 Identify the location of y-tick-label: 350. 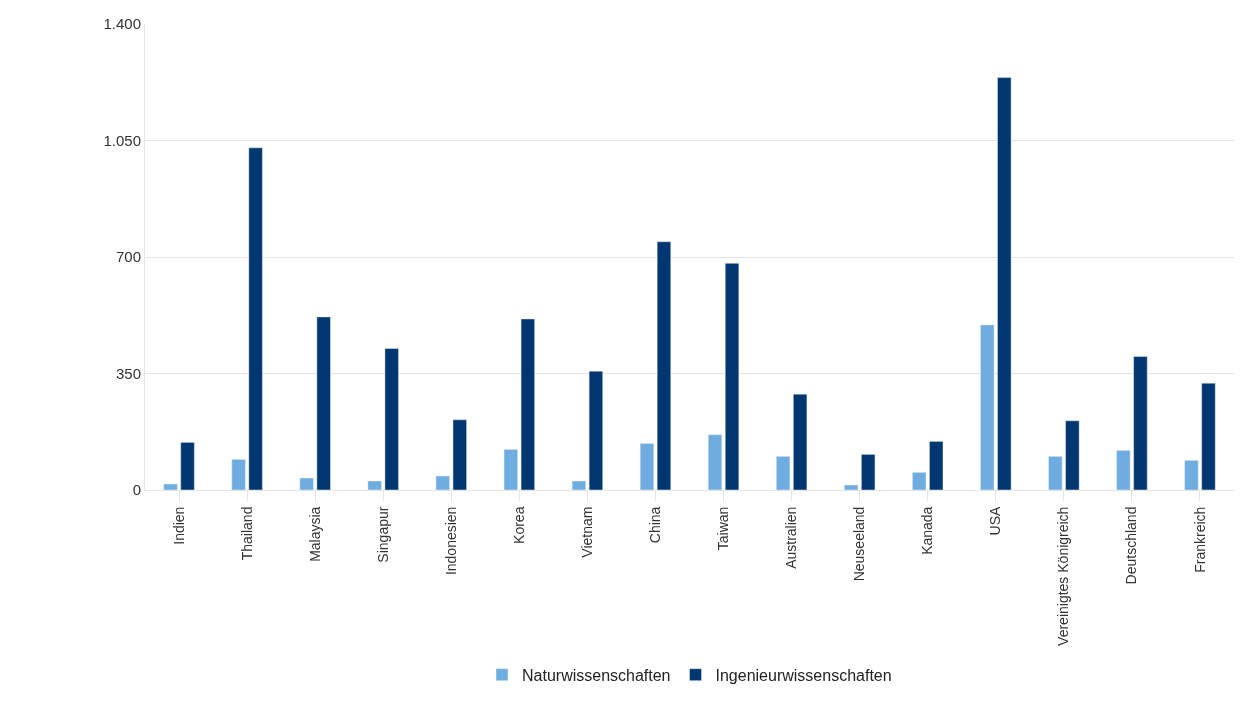
(128, 373).